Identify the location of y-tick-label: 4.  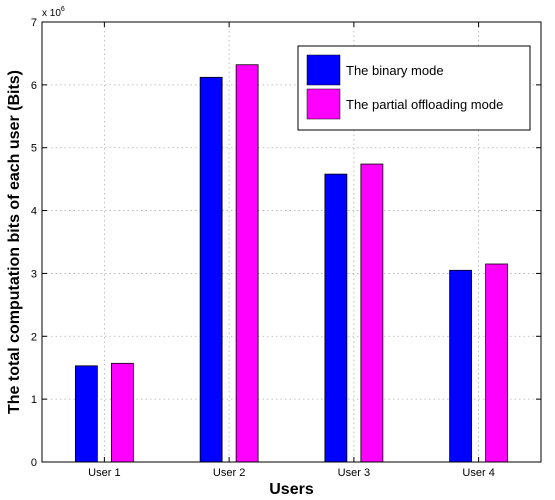
(34, 212).